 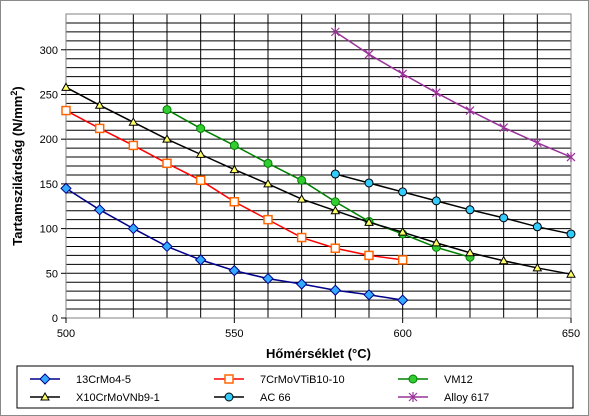 I want to click on y-axis-title-superscript: 2, so click(x=14, y=93).